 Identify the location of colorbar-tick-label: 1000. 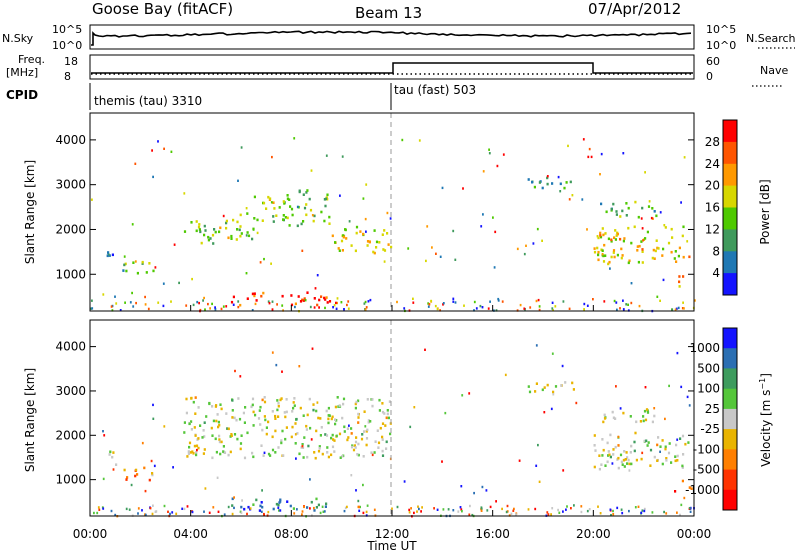
(704, 348).